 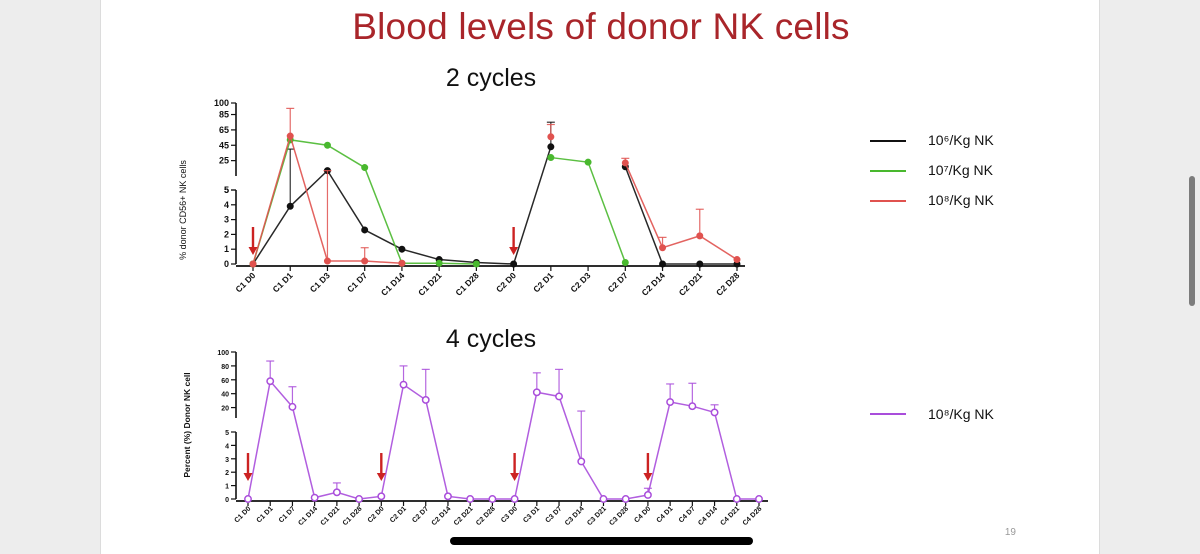 What do you see at coordinates (420, 514) in the screenshot?
I see `x-tick-label: C2 D7` at bounding box center [420, 514].